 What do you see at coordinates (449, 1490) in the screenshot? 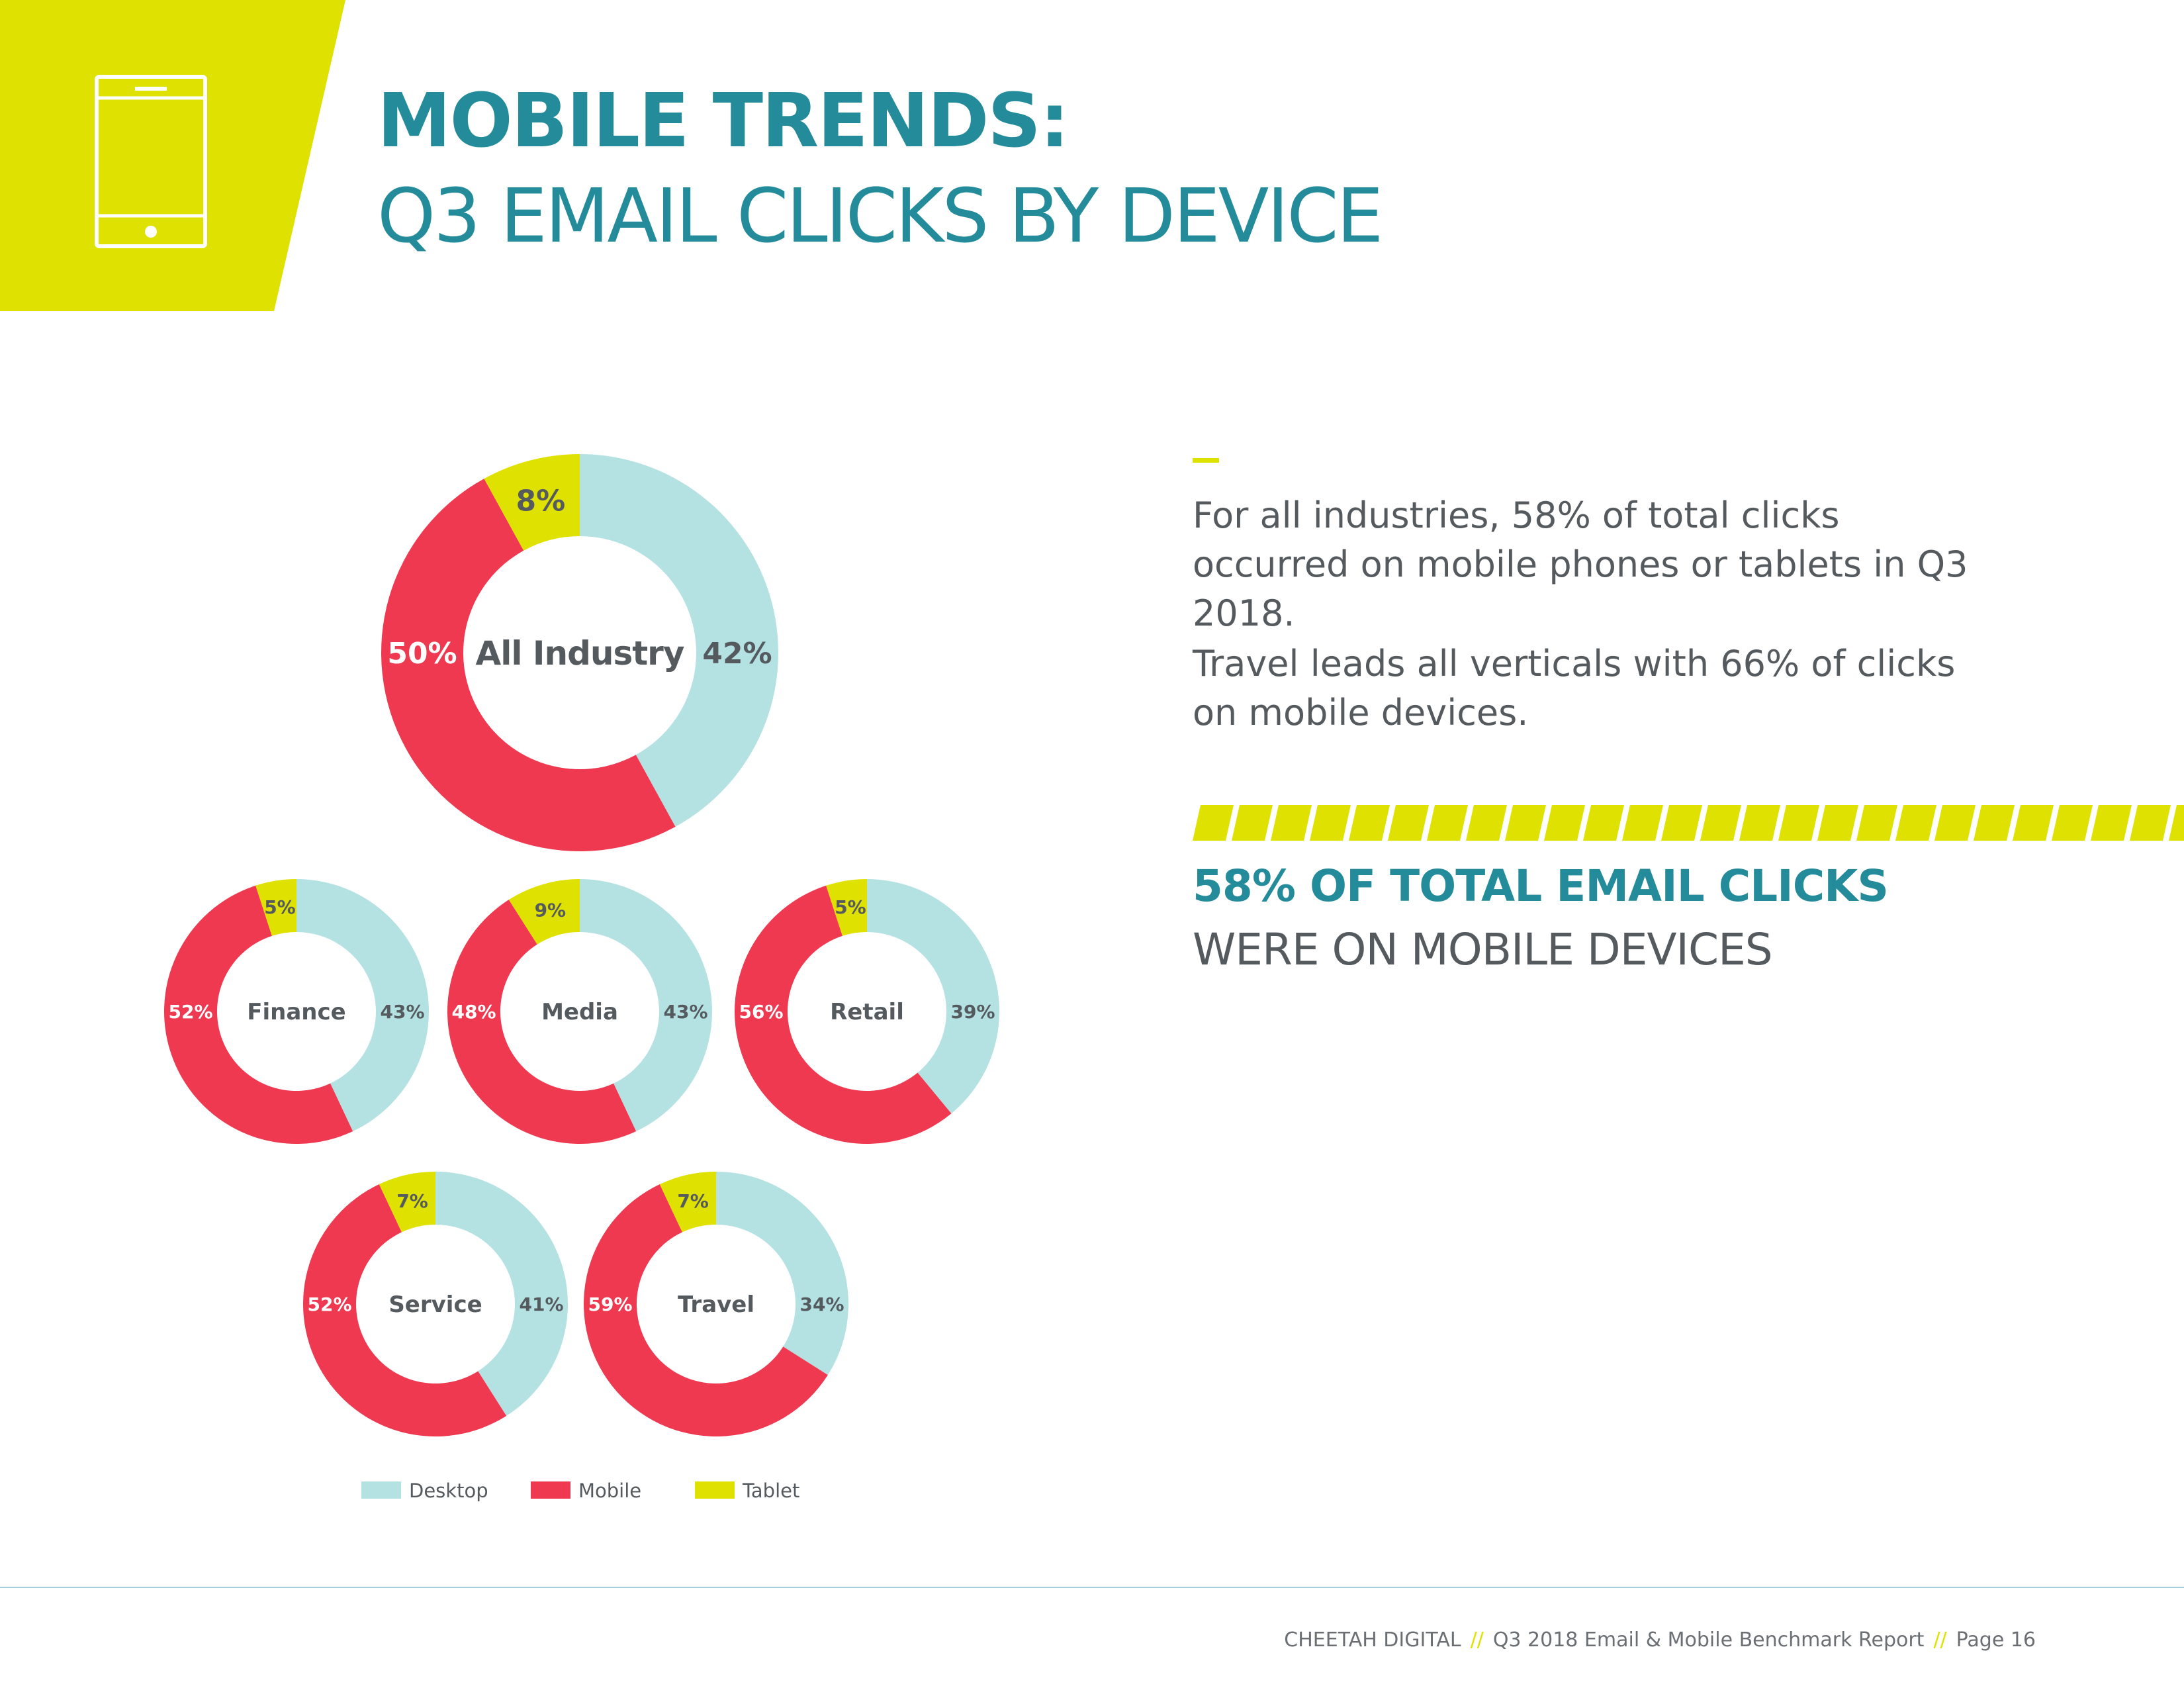
I see `legend-label: Desktop` at bounding box center [449, 1490].